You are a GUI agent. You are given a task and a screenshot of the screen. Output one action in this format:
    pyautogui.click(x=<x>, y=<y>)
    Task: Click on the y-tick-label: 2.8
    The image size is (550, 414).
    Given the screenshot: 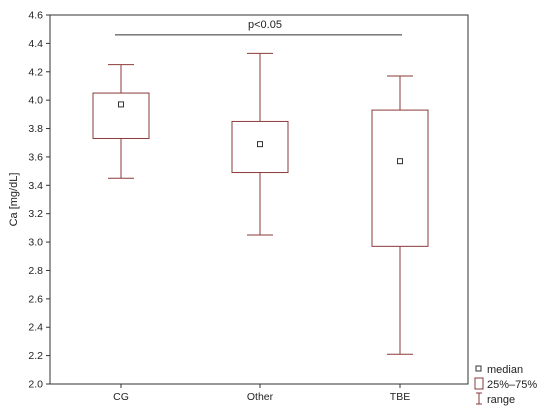 What is the action you would take?
    pyautogui.click(x=35, y=271)
    